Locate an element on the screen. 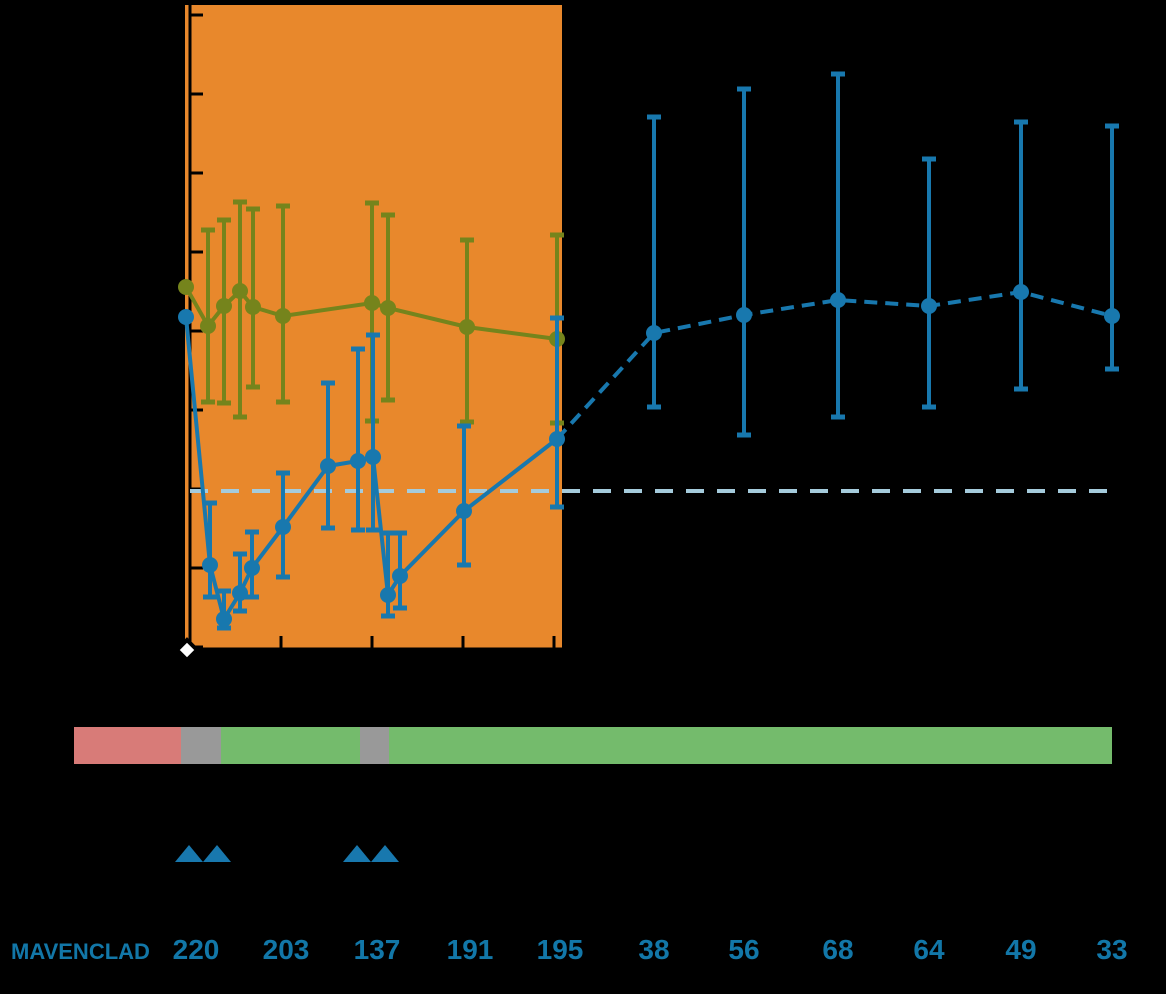  n-value: 191 is located at coordinates (470, 949).